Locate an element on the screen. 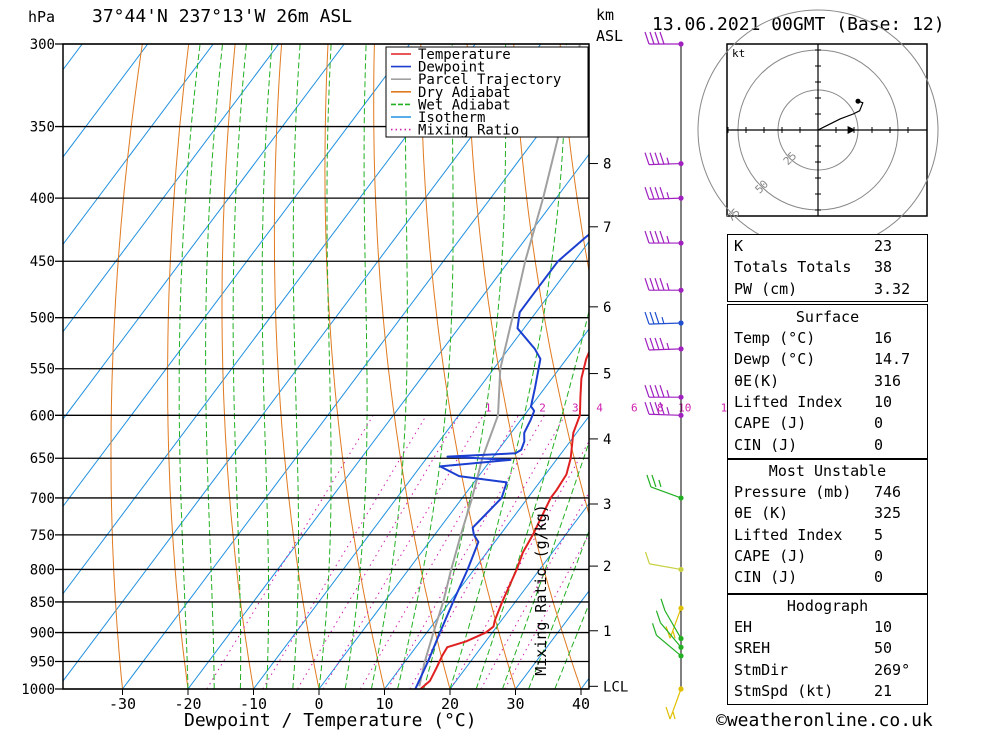 The image size is (1000, 733). pressure-tick-label: 650 is located at coordinates (42, 459).